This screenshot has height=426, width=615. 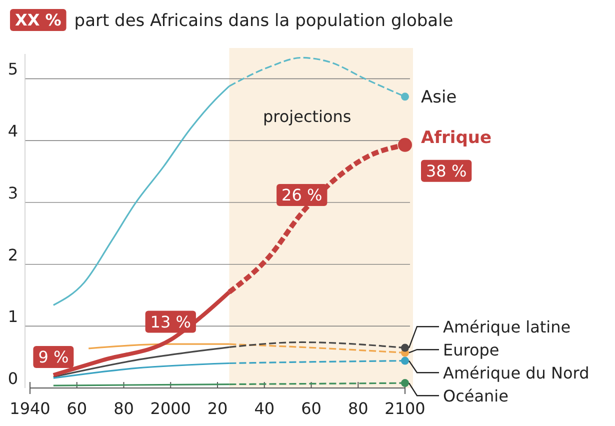 What do you see at coordinates (170, 322) in the screenshot?
I see `annotation: 13 %` at bounding box center [170, 322].